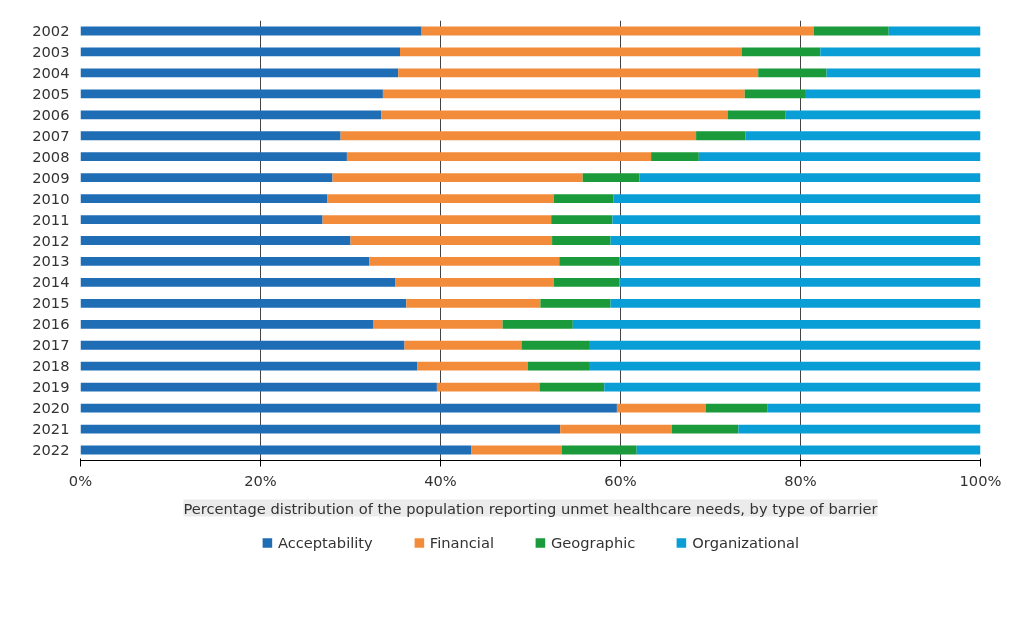 Image resolution: width=1030 pixels, height=636 pixels. Describe the element at coordinates (51, 387) in the screenshot. I see `y-tick-label: 2019` at that location.